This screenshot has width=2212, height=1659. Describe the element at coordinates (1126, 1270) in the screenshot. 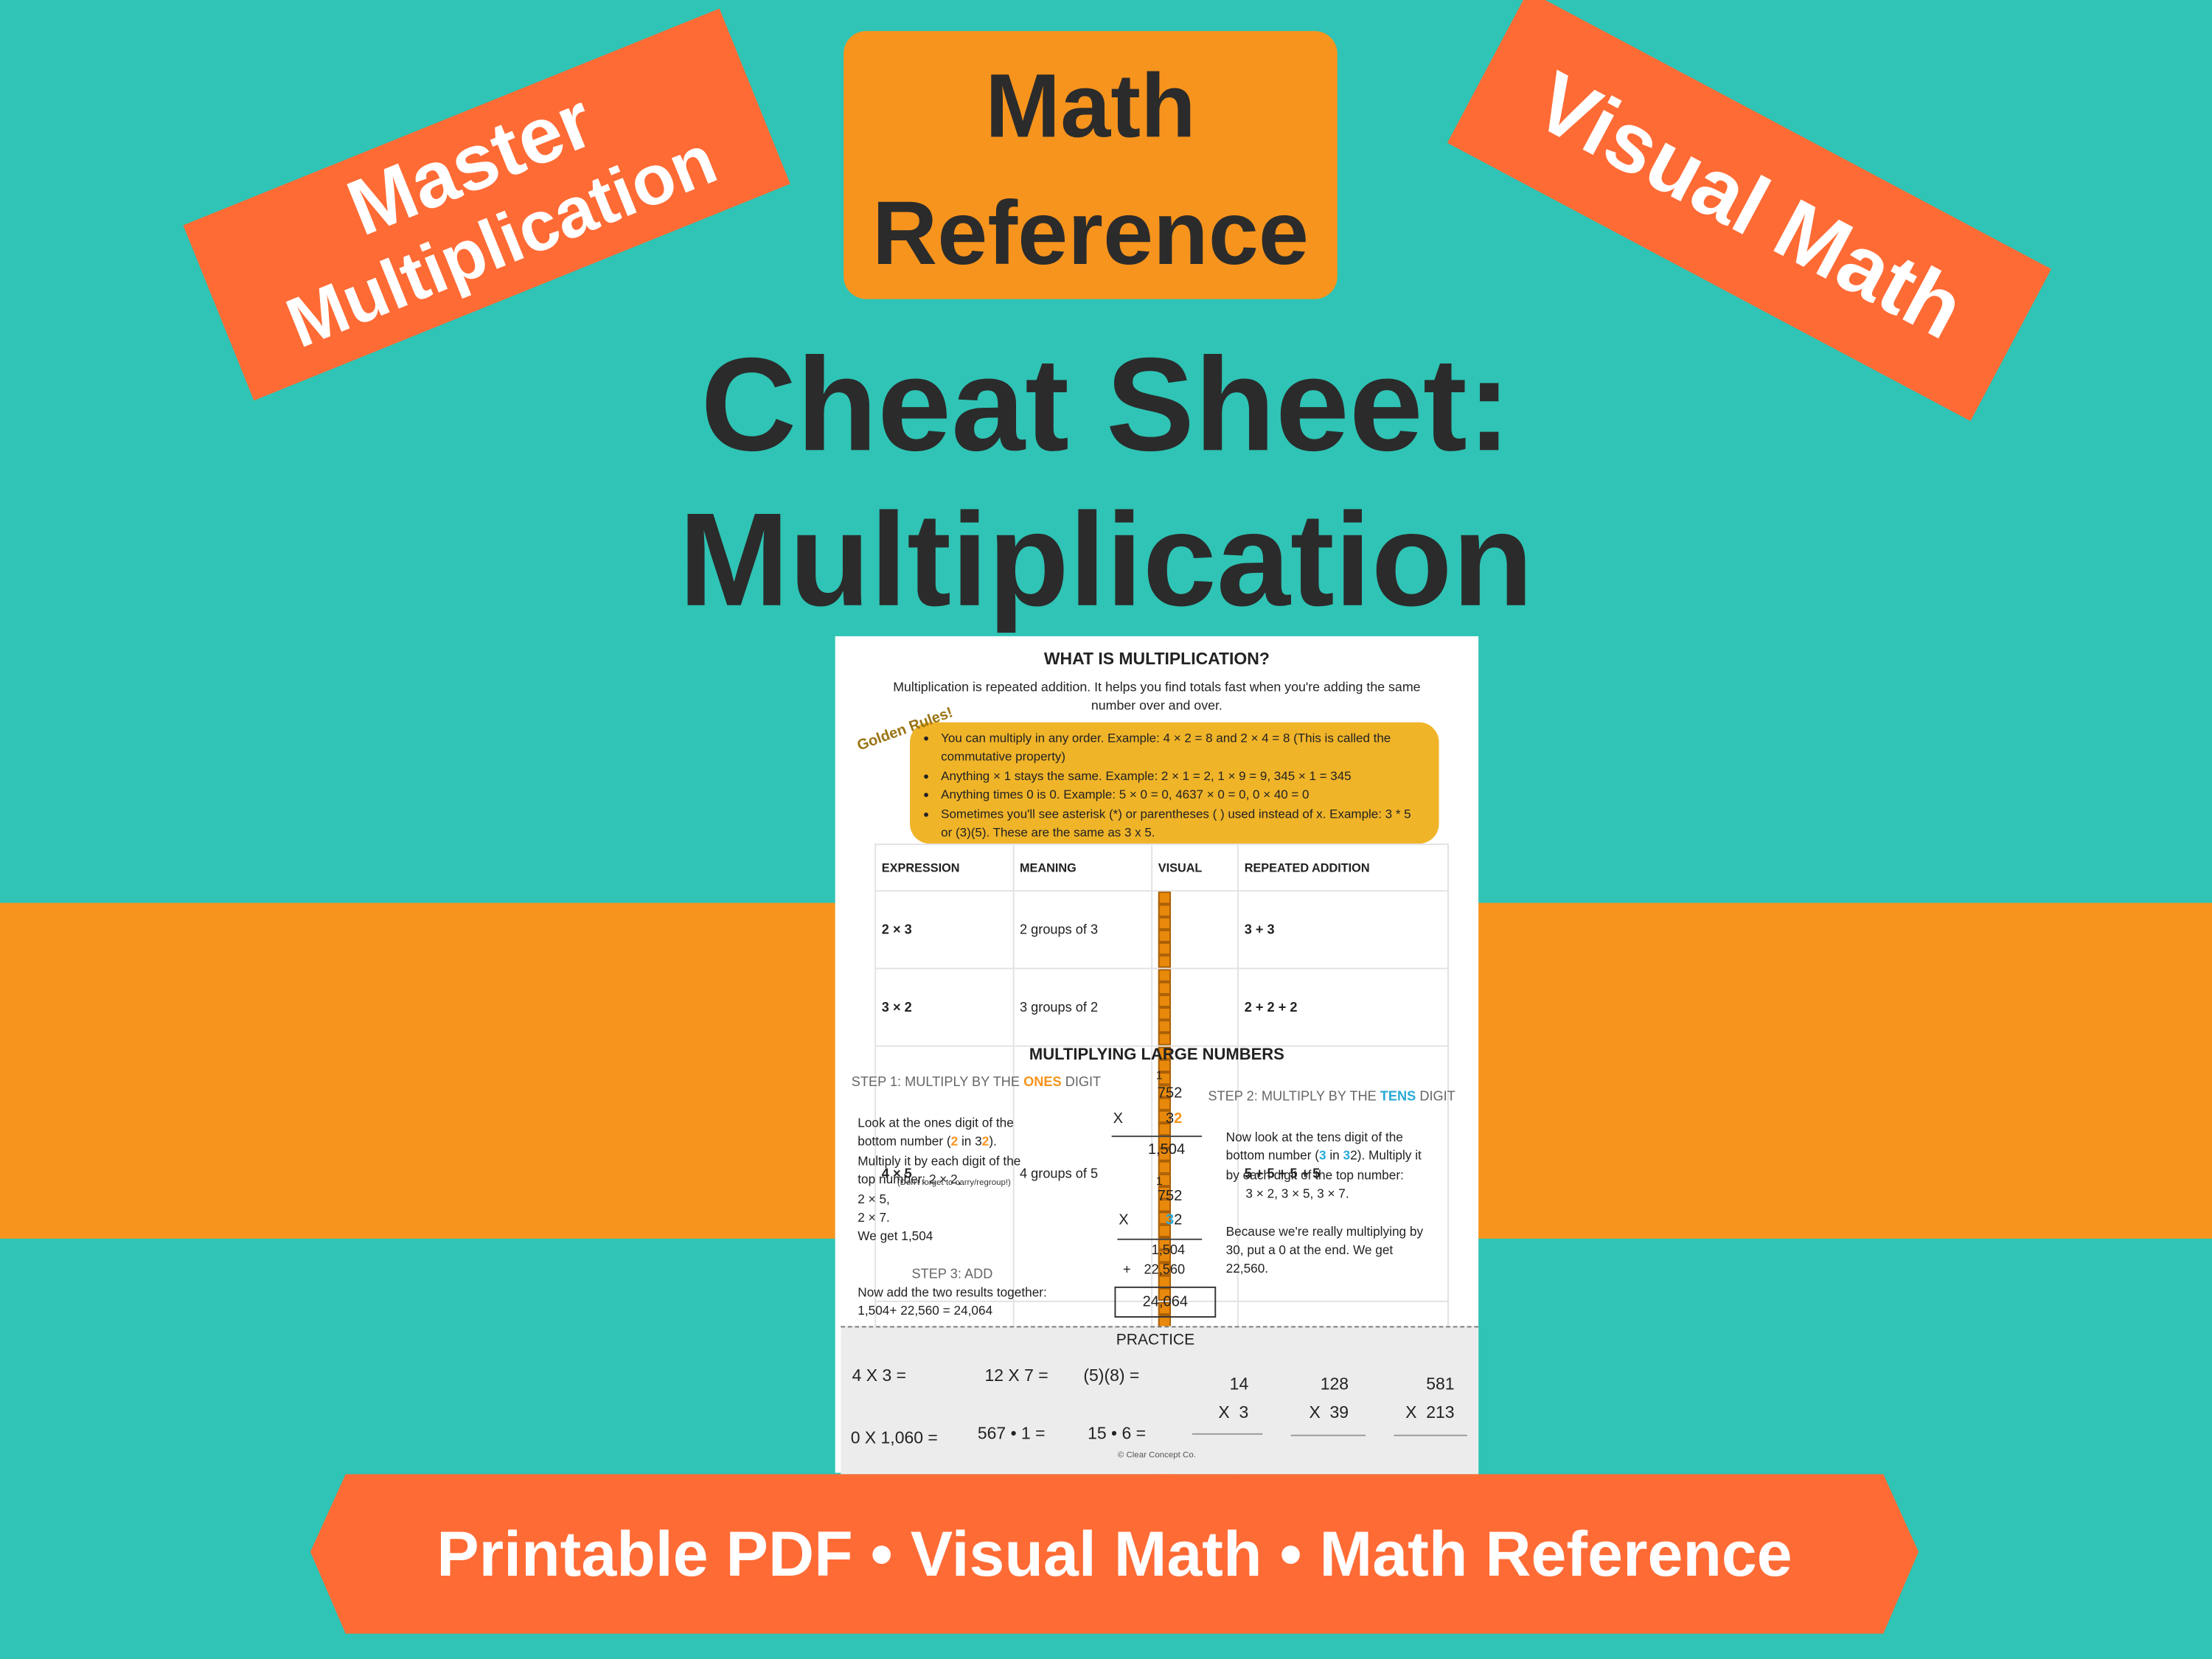

I see `plus: +` at that location.